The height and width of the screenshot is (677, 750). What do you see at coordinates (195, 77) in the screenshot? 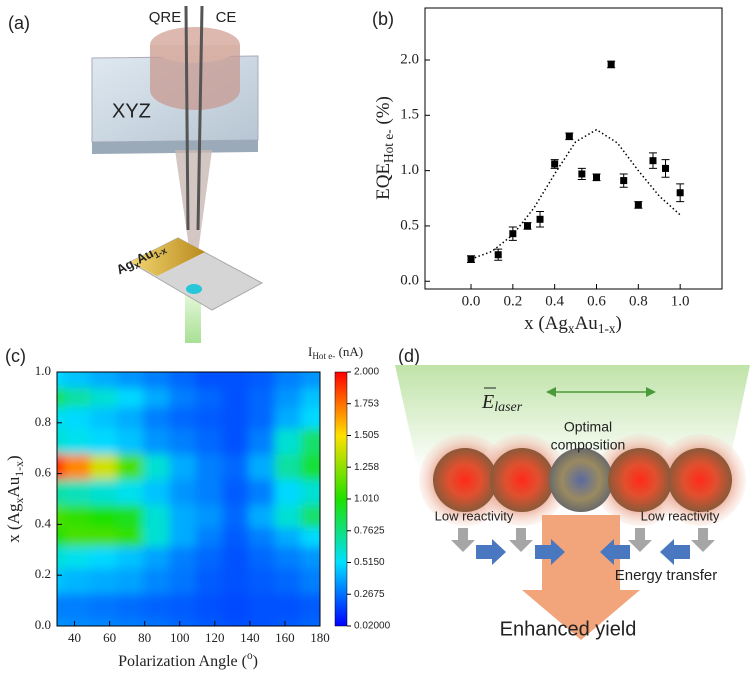
I see `cell-body` at bounding box center [195, 77].